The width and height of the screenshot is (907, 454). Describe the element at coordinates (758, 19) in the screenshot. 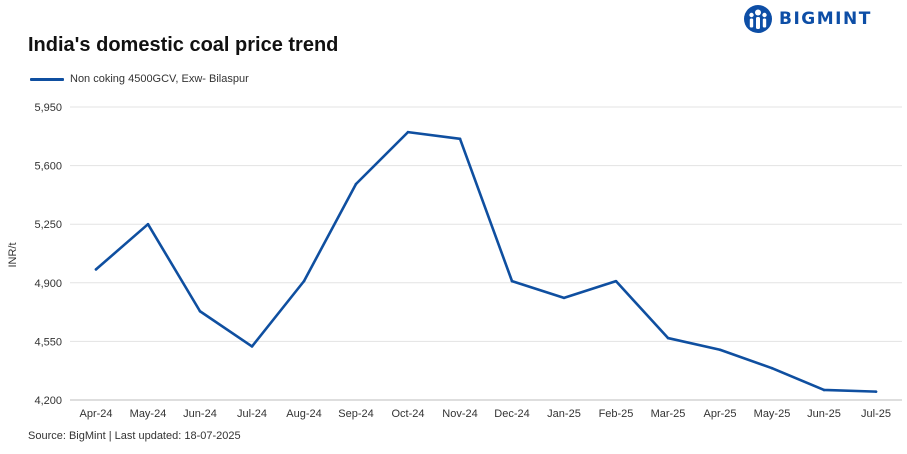

I see `bigmint-logo-icon` at that location.